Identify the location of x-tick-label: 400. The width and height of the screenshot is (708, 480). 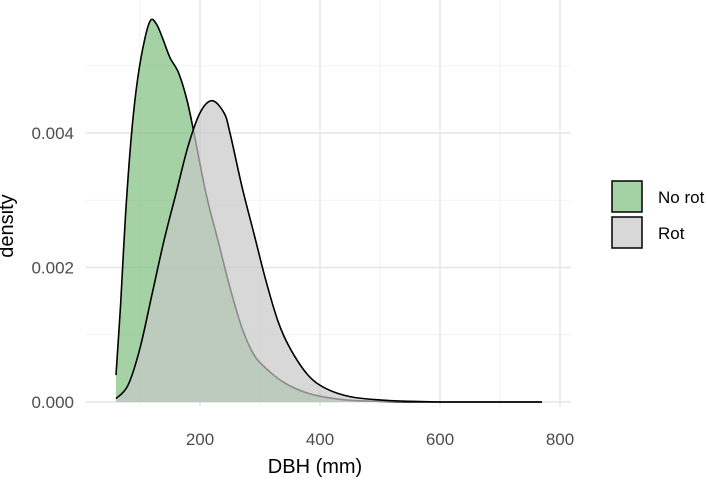
(320, 439).